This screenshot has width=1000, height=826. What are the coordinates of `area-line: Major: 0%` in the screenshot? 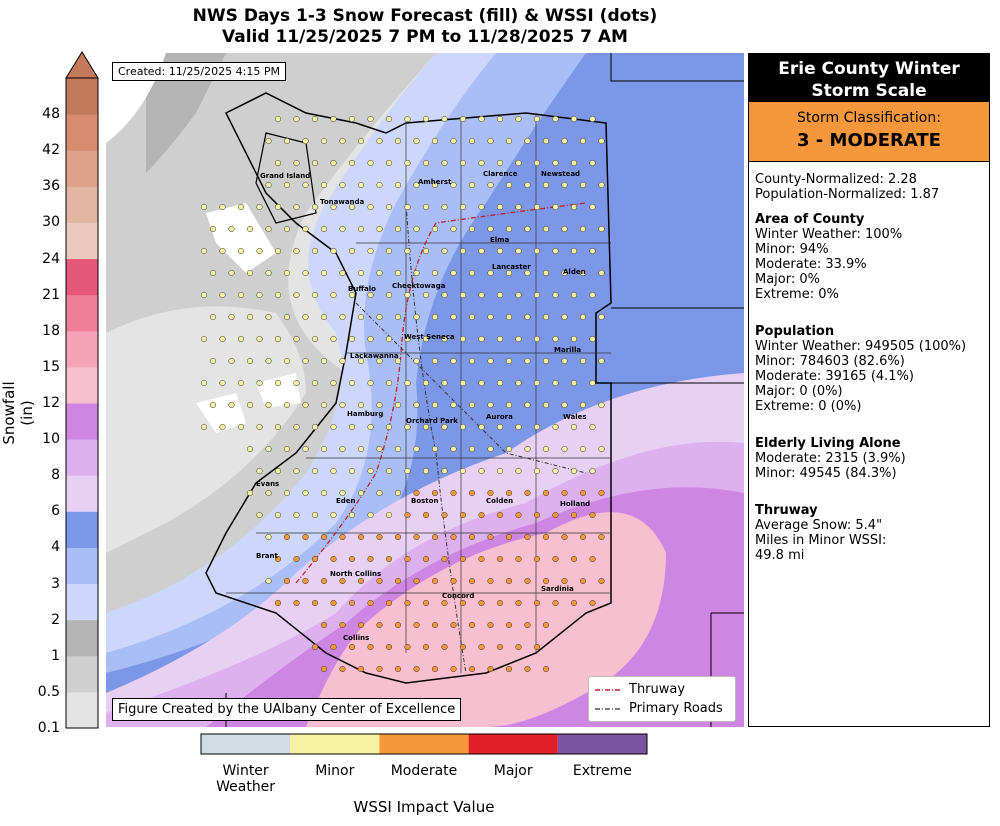 It's located at (787, 279).